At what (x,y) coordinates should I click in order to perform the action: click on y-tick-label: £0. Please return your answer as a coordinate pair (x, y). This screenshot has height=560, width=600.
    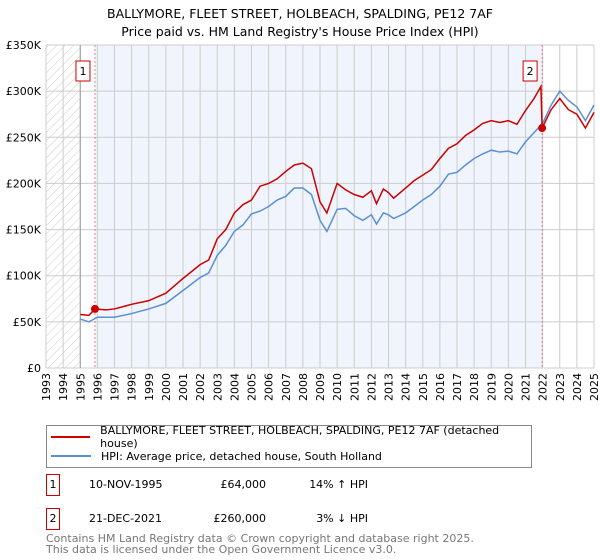
    Looking at the image, I should click on (34, 368).